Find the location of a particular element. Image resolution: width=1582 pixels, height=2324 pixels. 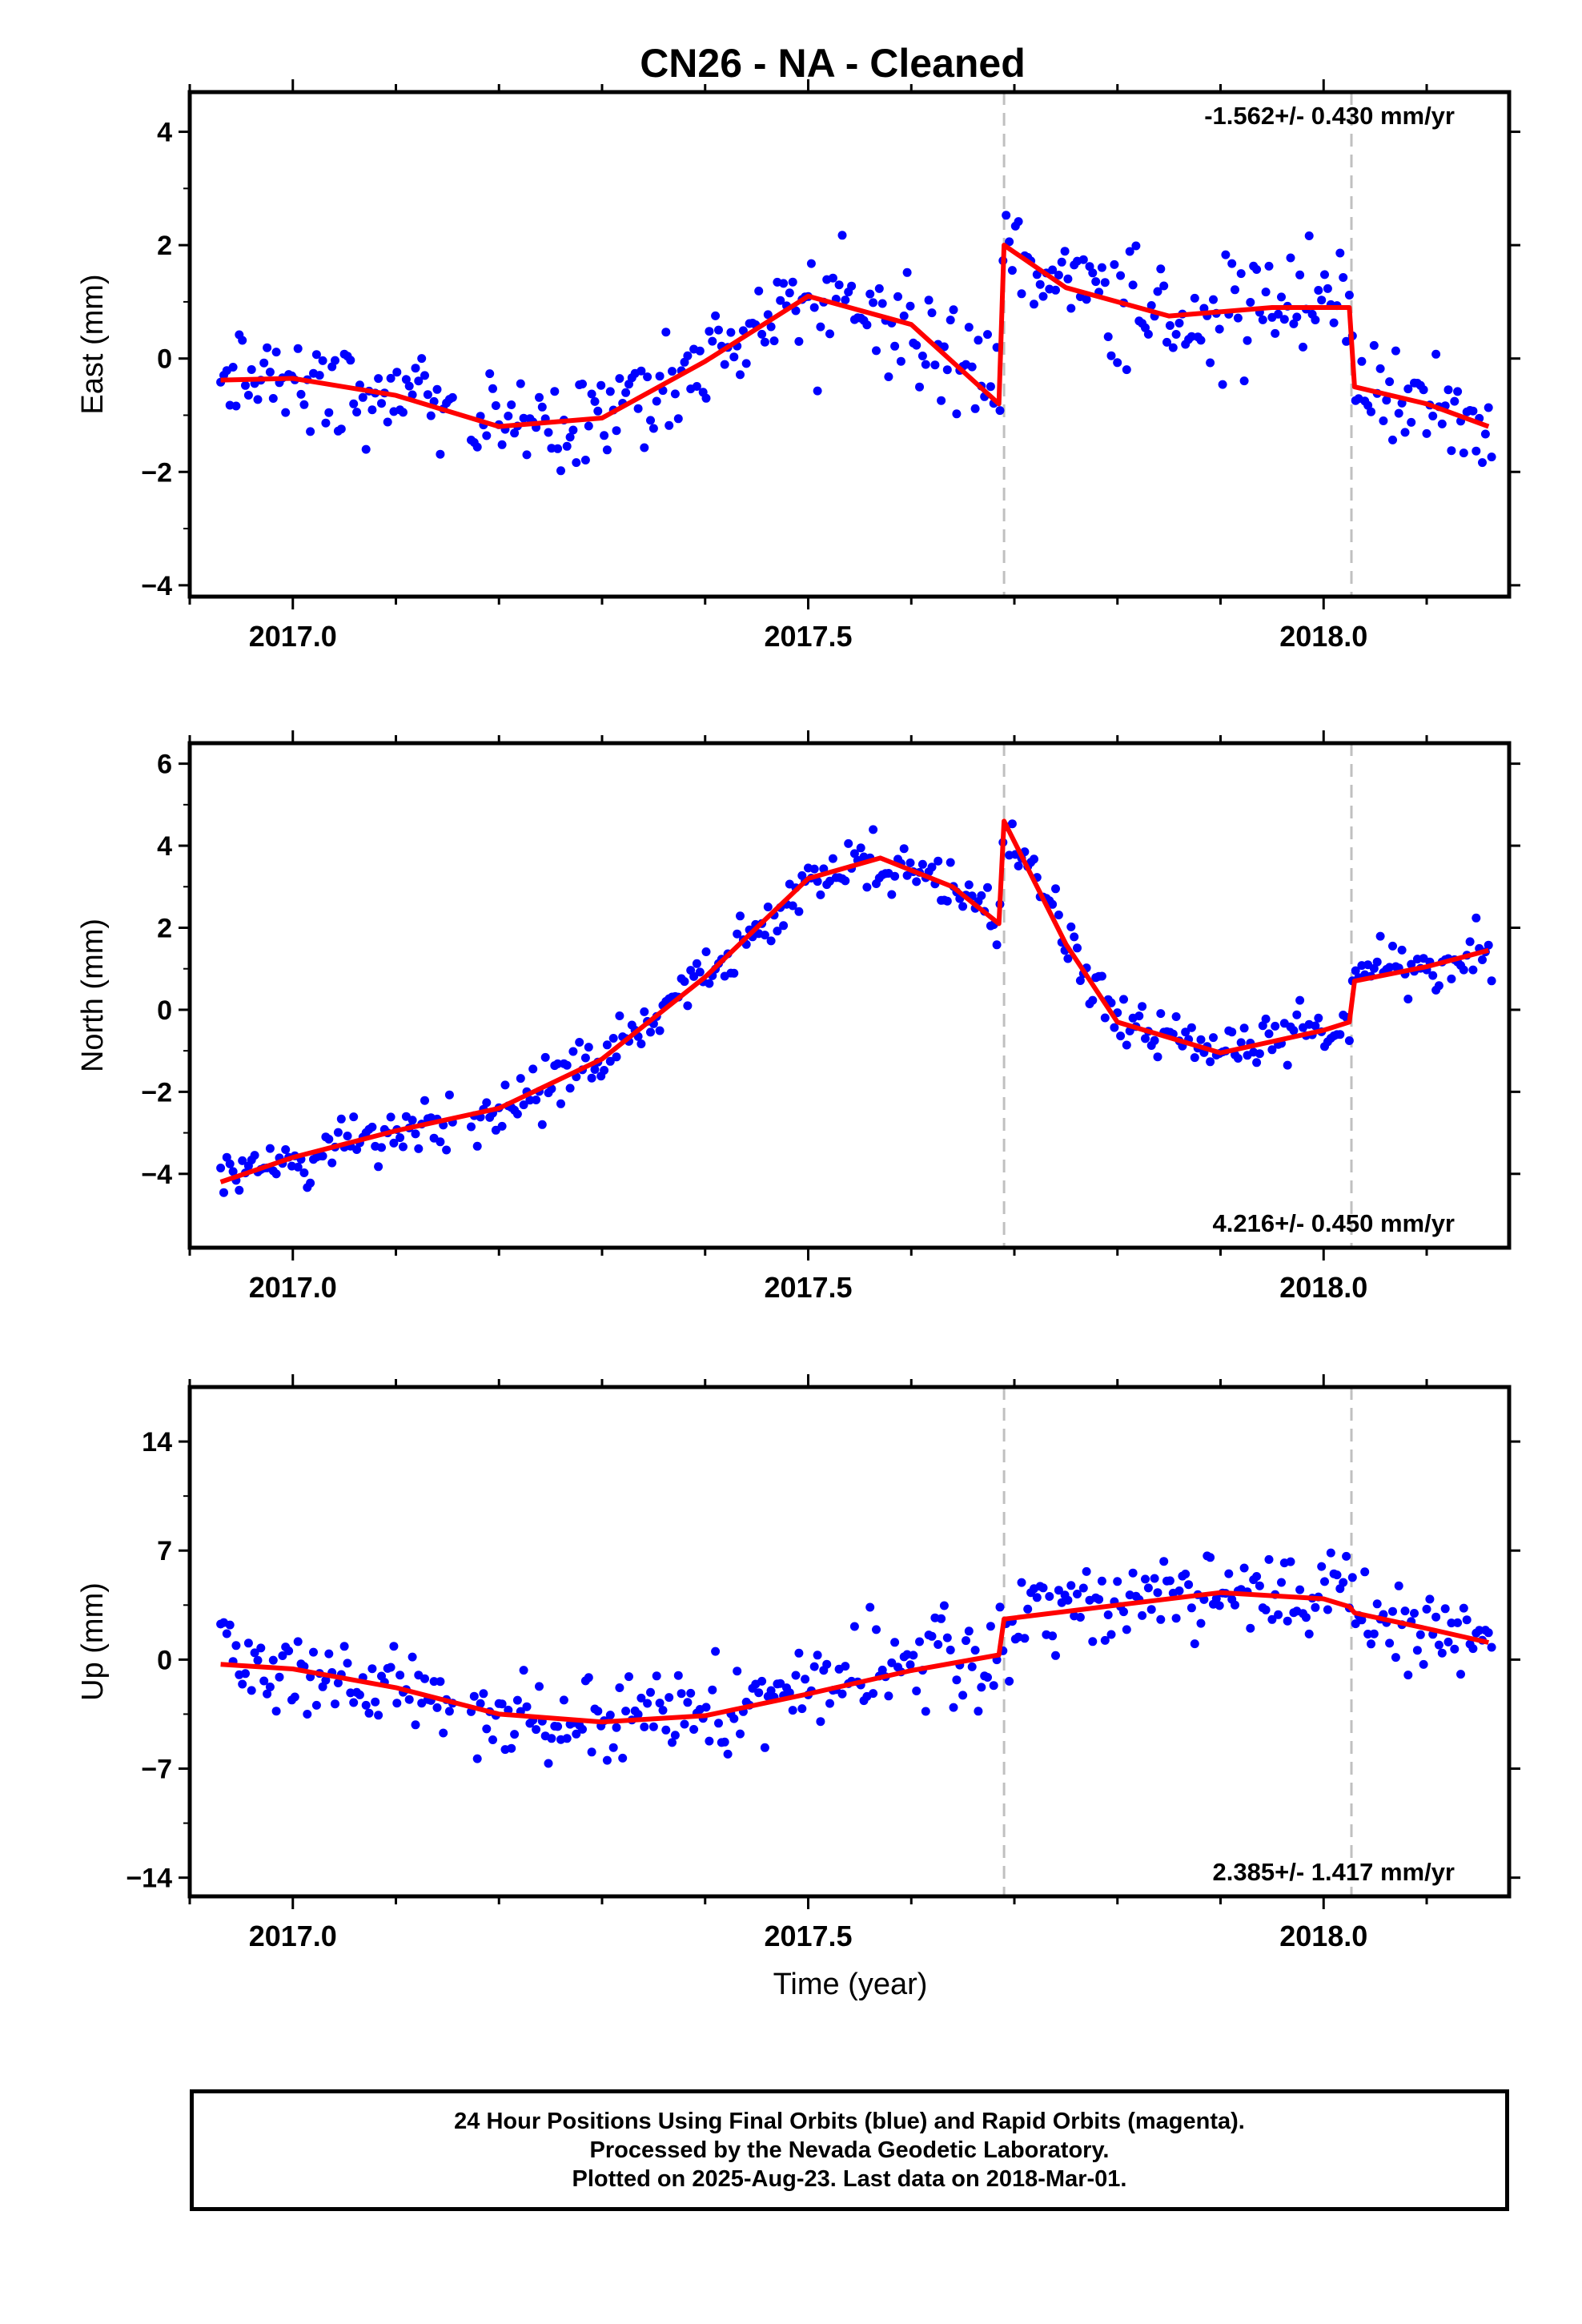

up-ytick-label-0: 14 is located at coordinates (157, 1443).